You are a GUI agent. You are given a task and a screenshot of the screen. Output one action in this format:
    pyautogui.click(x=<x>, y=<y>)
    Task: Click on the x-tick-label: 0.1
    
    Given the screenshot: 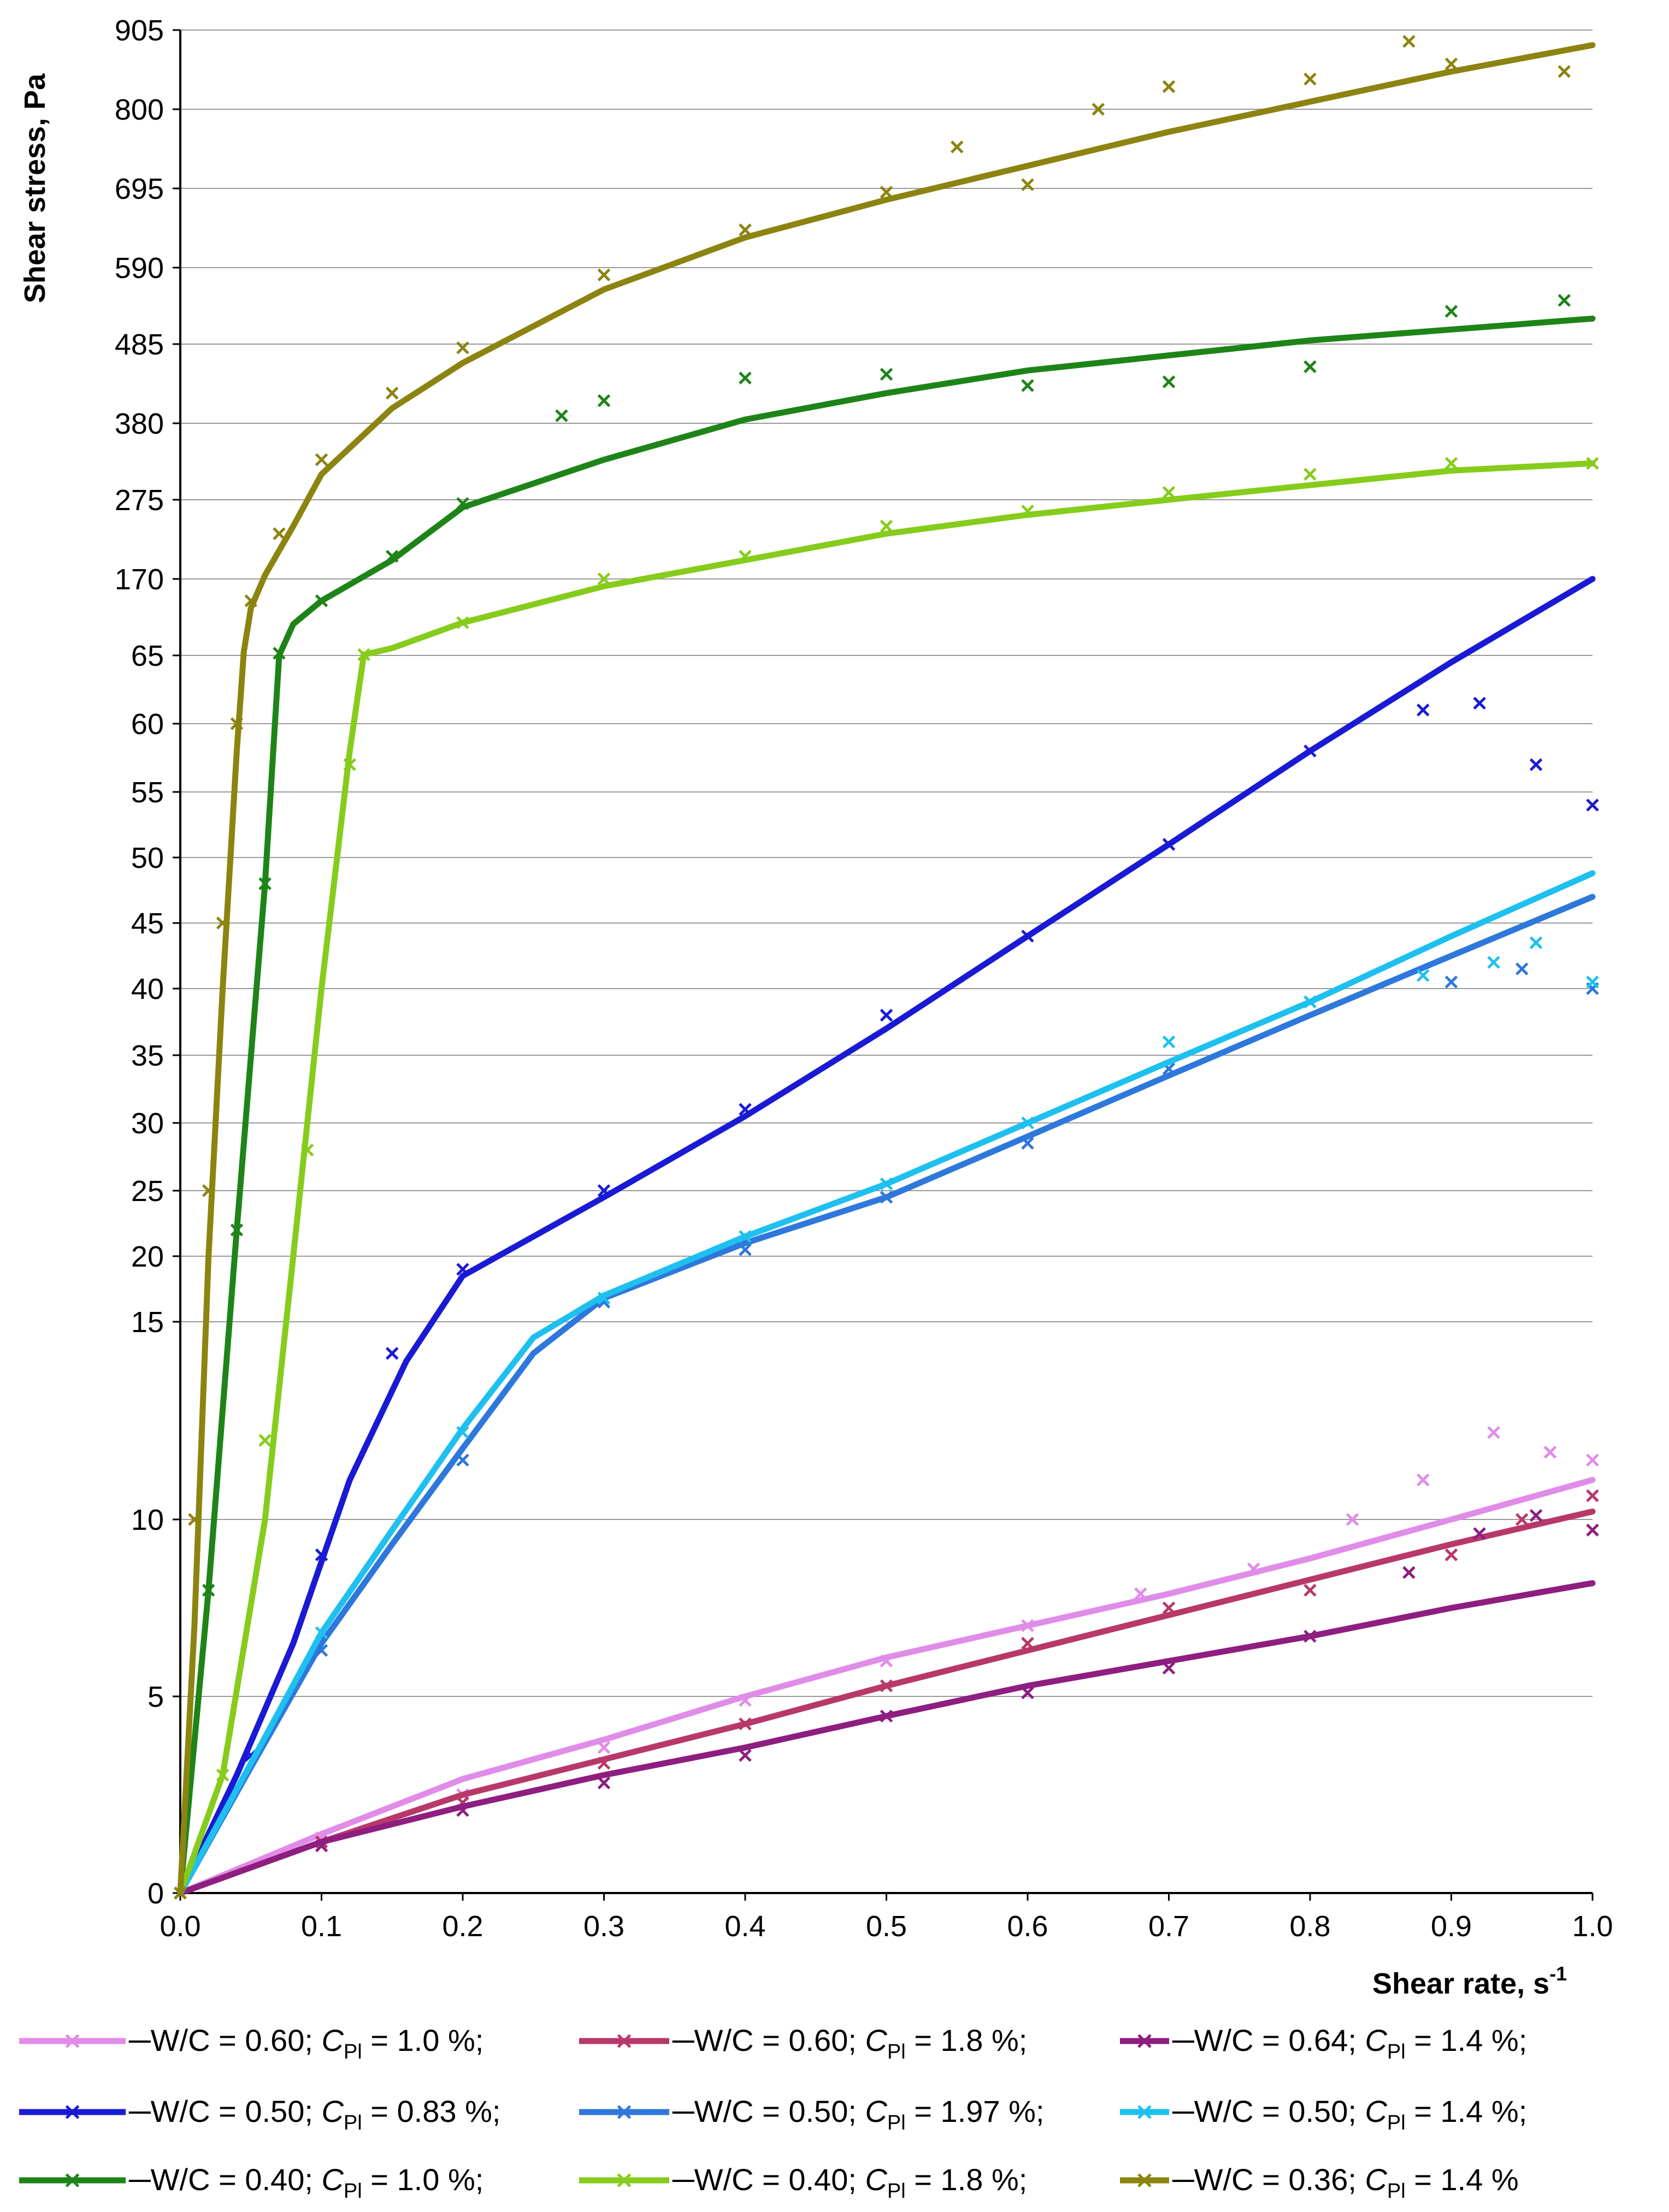 What is the action you would take?
    pyautogui.click(x=321, y=1926)
    